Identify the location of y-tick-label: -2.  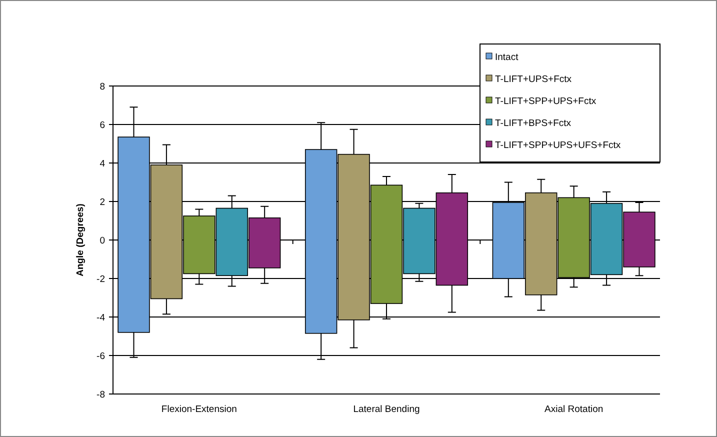
(100, 279).